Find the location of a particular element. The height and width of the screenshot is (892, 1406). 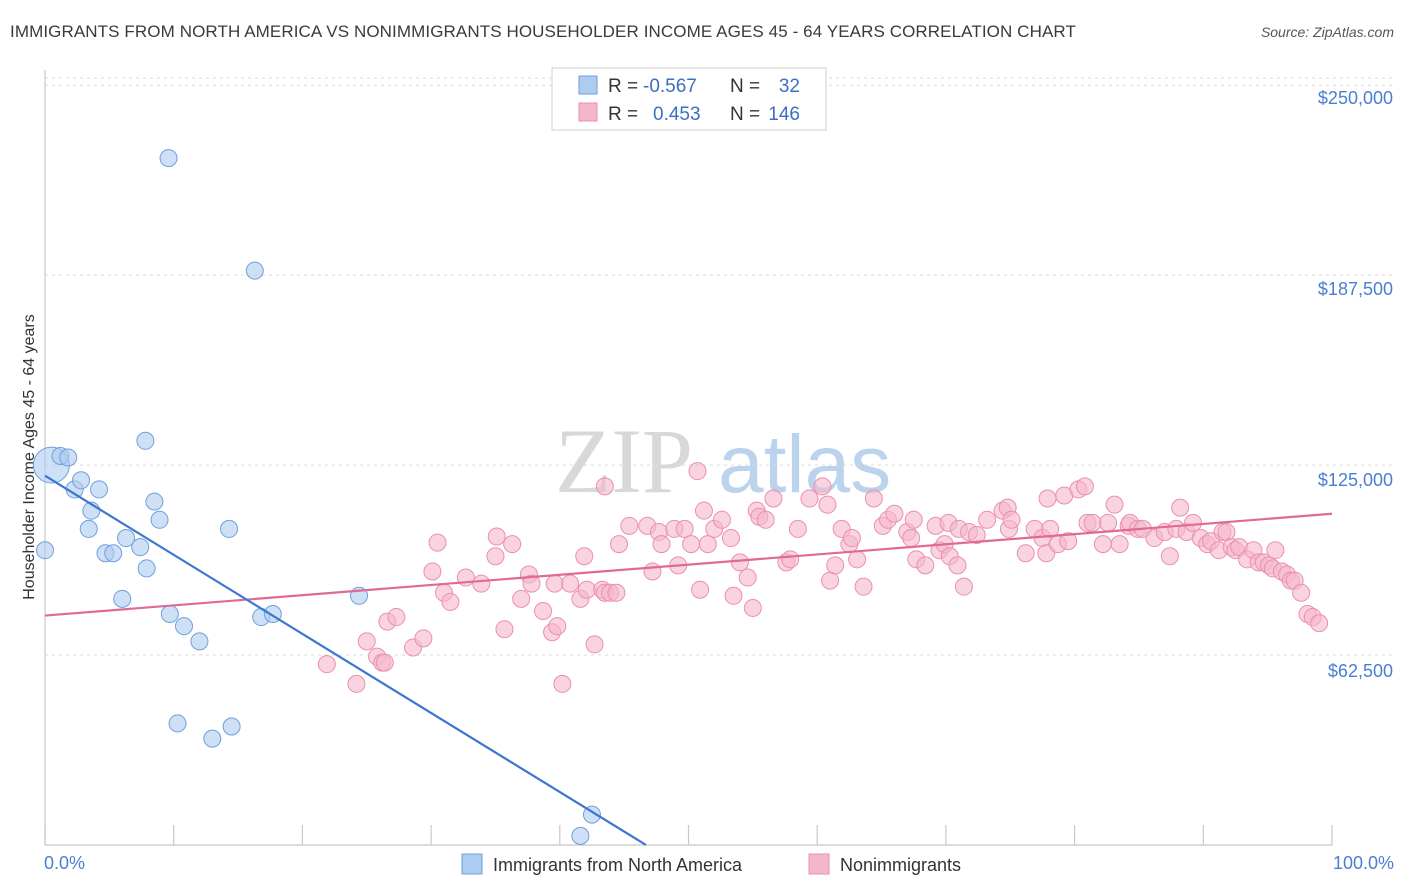

series-legend-label-immigrants: Immigrants from North America is located at coordinates (618, 865).